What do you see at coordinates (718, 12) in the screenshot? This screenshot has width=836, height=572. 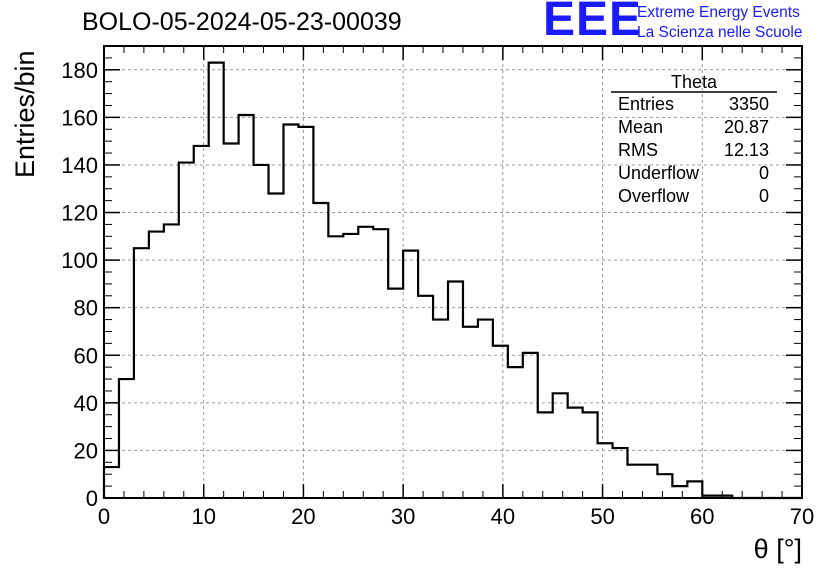 I see `logo-line-1: Extreme Energy Events` at bounding box center [718, 12].